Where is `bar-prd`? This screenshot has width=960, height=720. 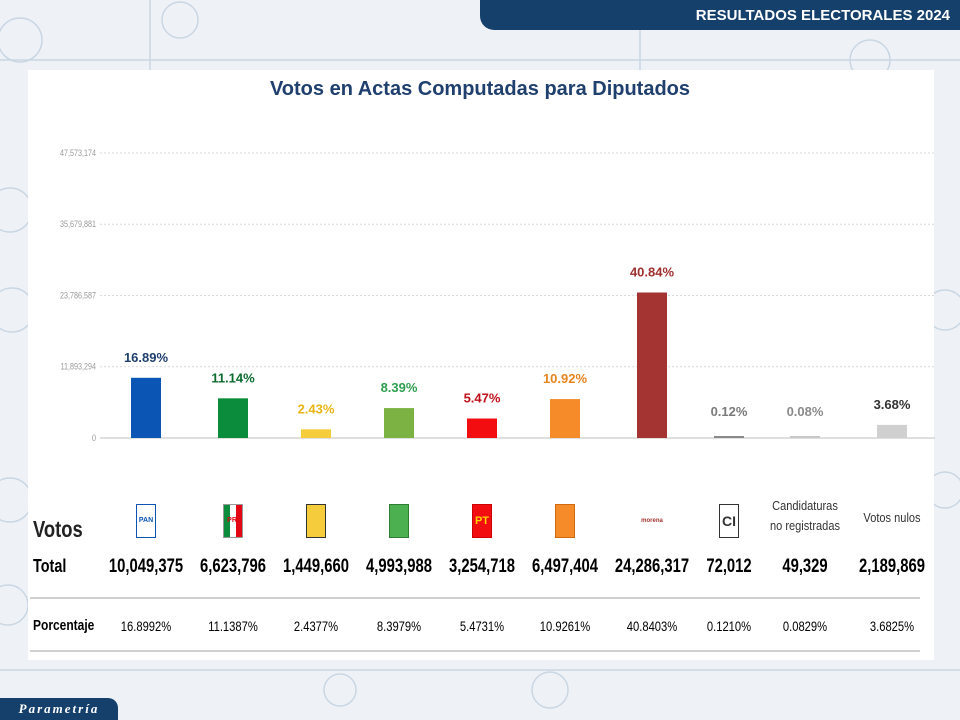 bar-prd is located at coordinates (316, 433).